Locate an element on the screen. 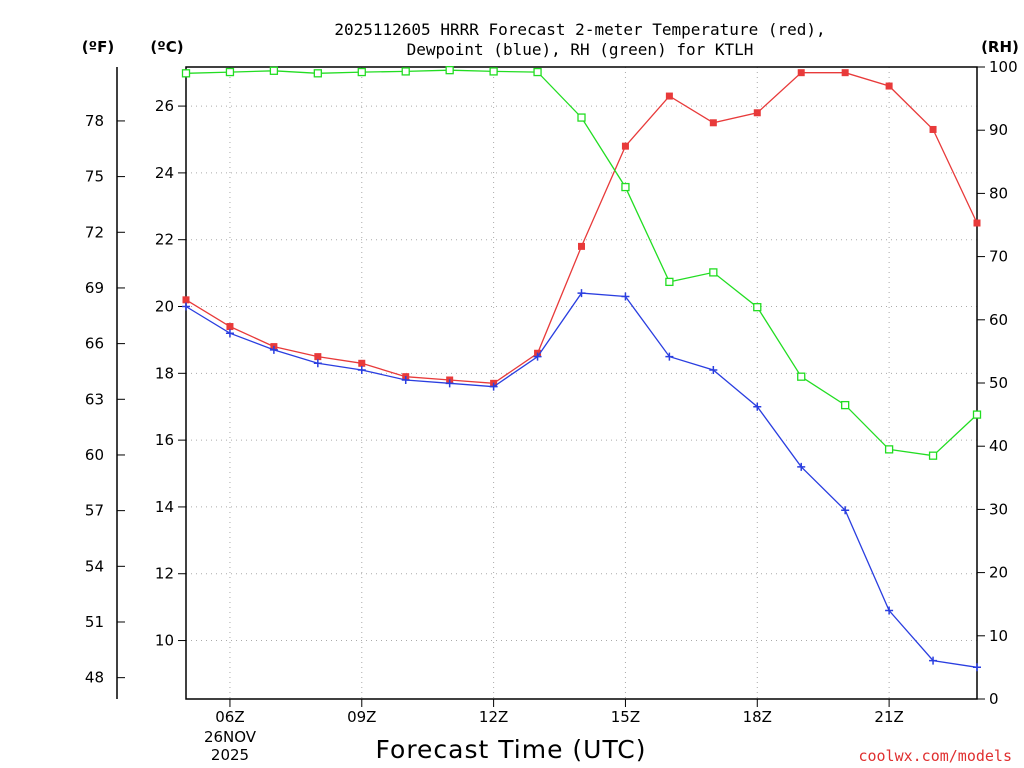  rh-tick-label: 40 is located at coordinates (998, 446).